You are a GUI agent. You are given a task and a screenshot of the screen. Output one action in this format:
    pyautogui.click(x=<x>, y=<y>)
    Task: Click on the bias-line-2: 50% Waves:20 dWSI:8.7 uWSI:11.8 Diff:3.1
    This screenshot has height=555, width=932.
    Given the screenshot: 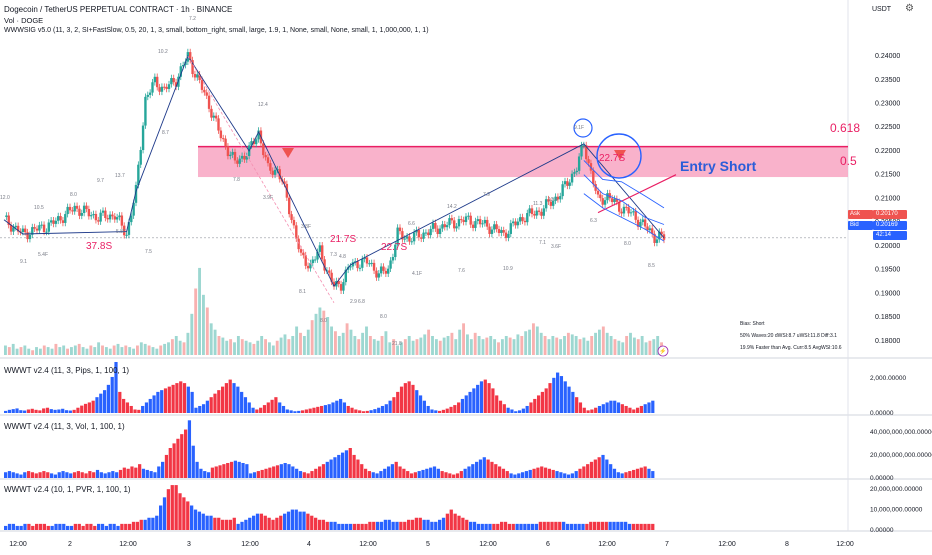 What is the action you would take?
    pyautogui.click(x=788, y=336)
    